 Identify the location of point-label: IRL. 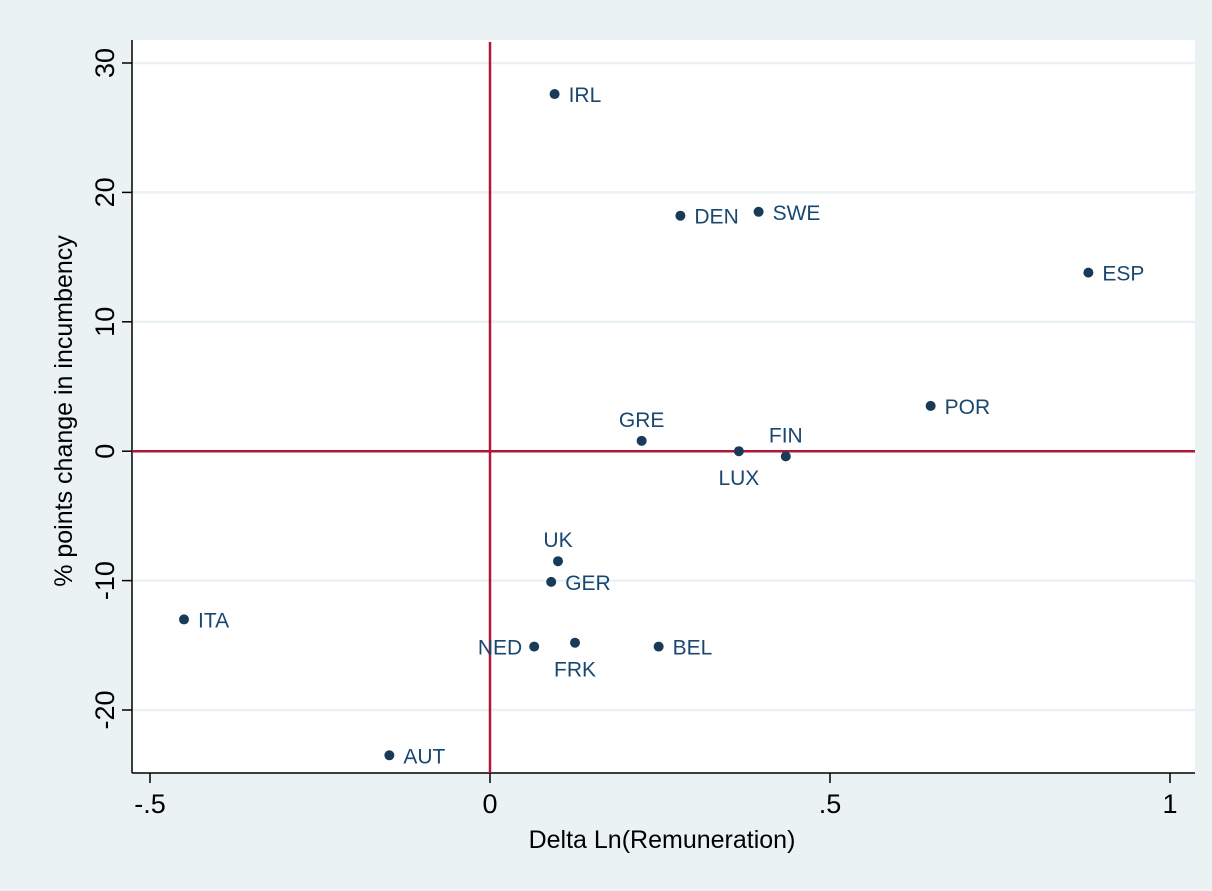
(585, 95).